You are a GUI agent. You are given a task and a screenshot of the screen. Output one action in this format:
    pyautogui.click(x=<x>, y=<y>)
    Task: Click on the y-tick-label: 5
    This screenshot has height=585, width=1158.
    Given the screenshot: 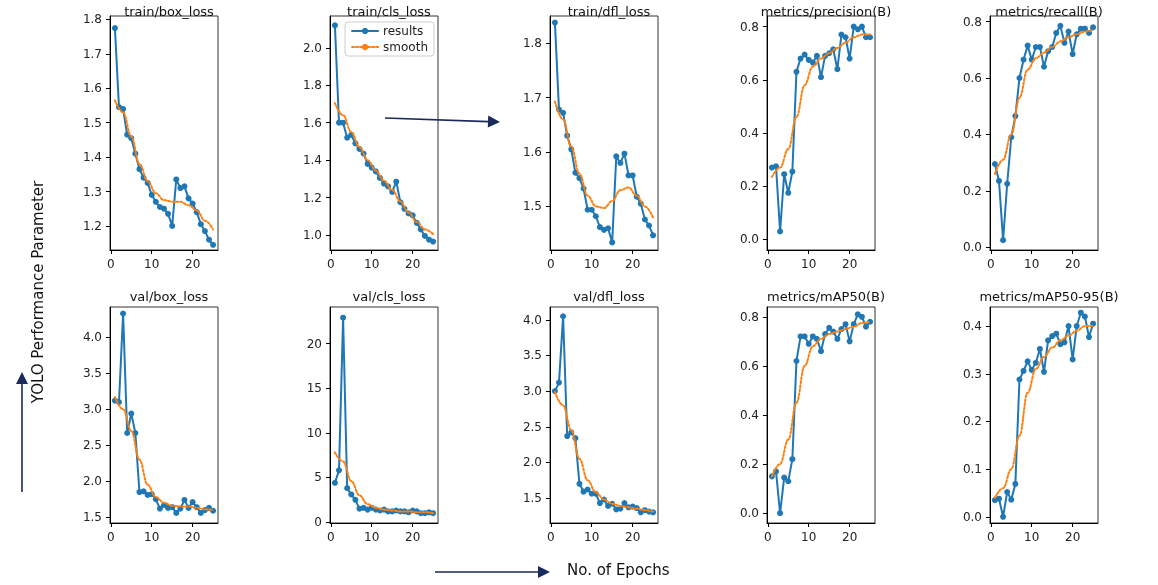 What is the action you would take?
    pyautogui.click(x=318, y=477)
    